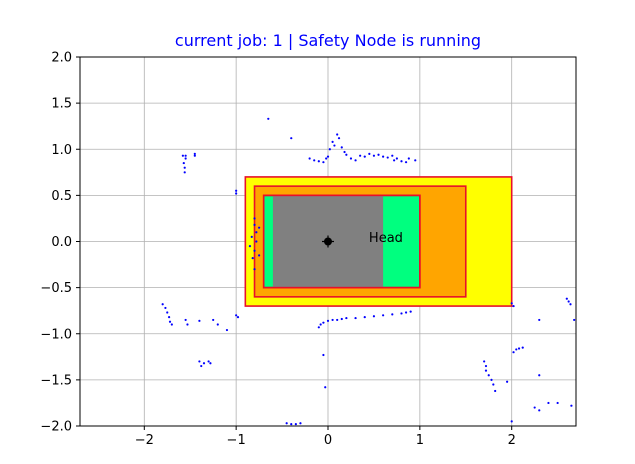 The width and height of the screenshot is (635, 464). I want to click on x-tick-label: −2, so click(144, 440).